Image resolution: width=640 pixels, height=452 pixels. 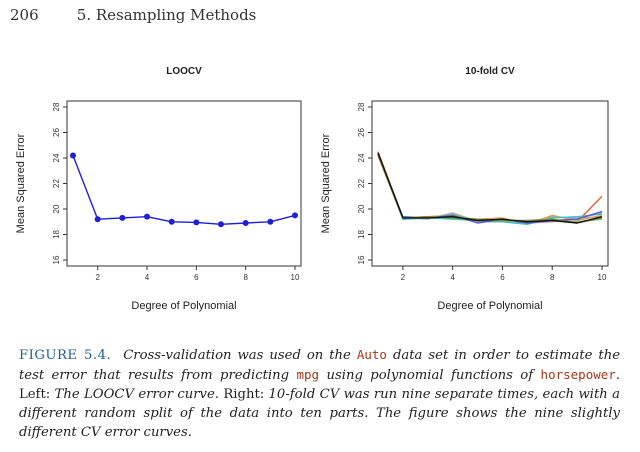 I want to click on caption-text-4: . Left:, so click(x=320, y=385).